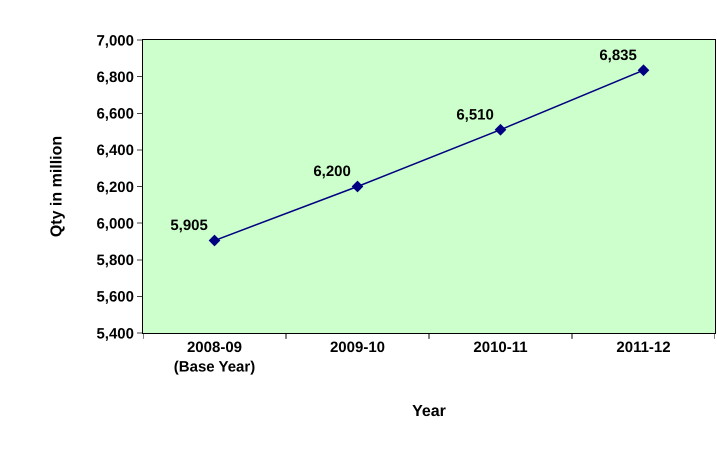 The width and height of the screenshot is (717, 452). What do you see at coordinates (115, 333) in the screenshot?
I see `y-tick-label: 5,400` at bounding box center [115, 333].